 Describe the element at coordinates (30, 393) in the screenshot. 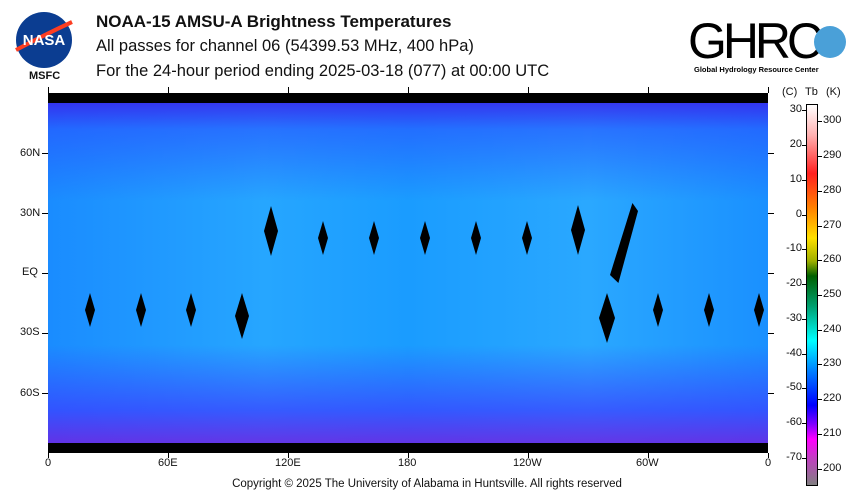

I see `lat-label: 60S` at that location.